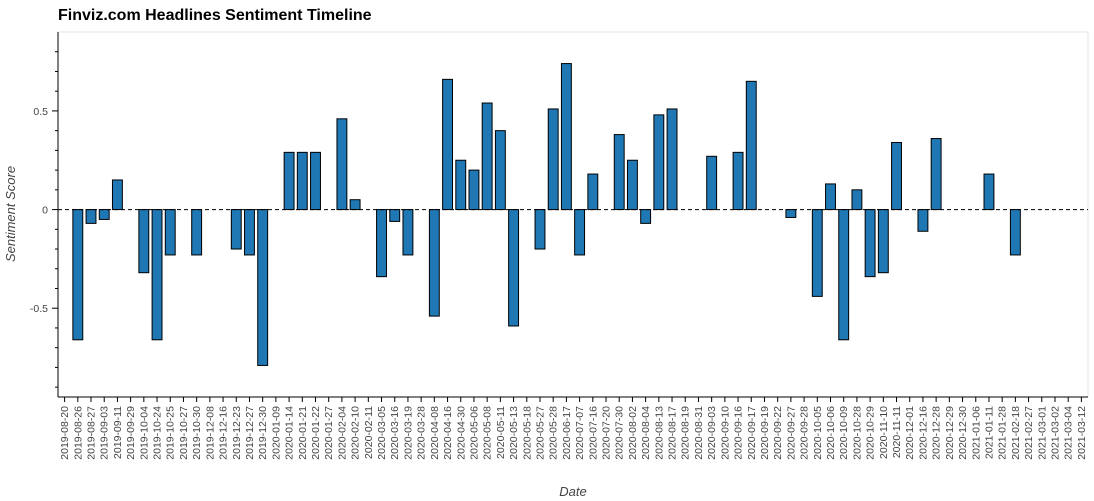 The image size is (1094, 501). I want to click on x-tick-label: 2020-12-28, so click(937, 433).